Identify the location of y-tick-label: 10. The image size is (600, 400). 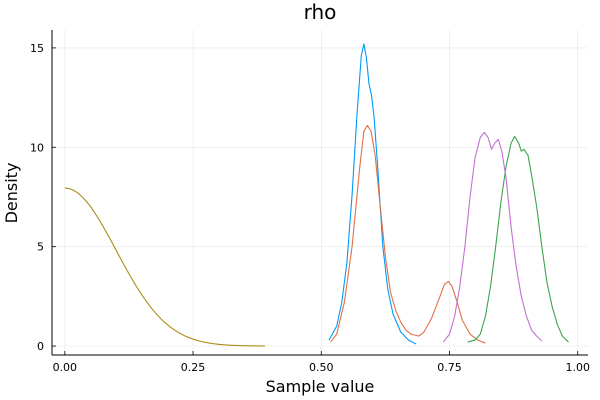
(37, 147).